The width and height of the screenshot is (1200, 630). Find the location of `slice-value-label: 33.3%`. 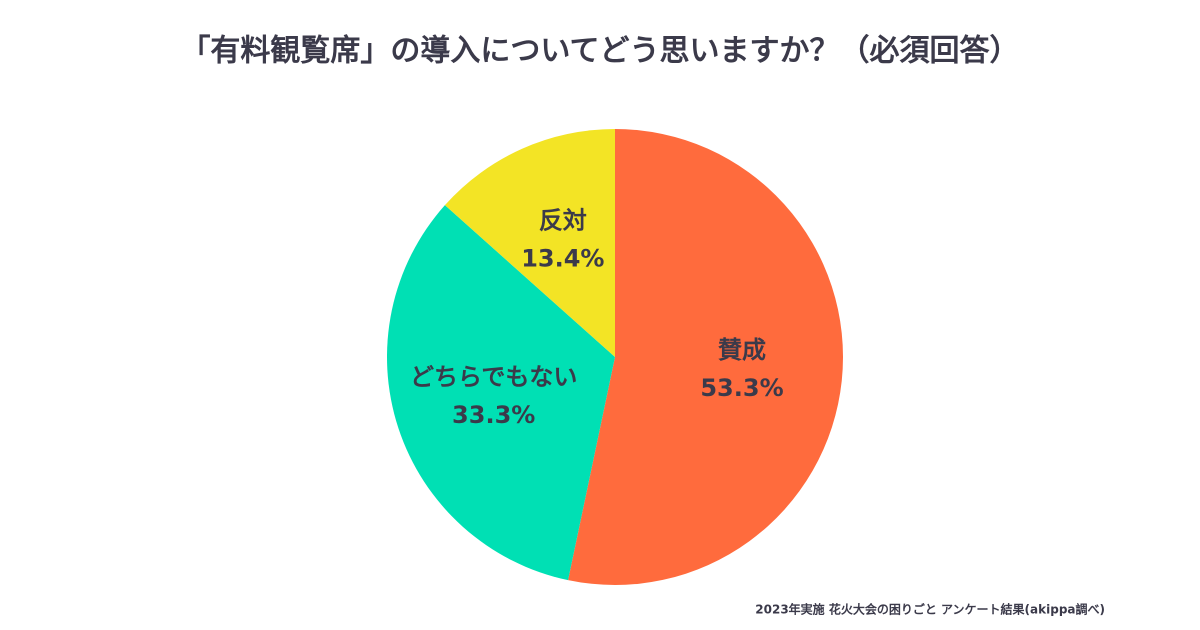

slice-value-label: 33.3% is located at coordinates (493, 415).